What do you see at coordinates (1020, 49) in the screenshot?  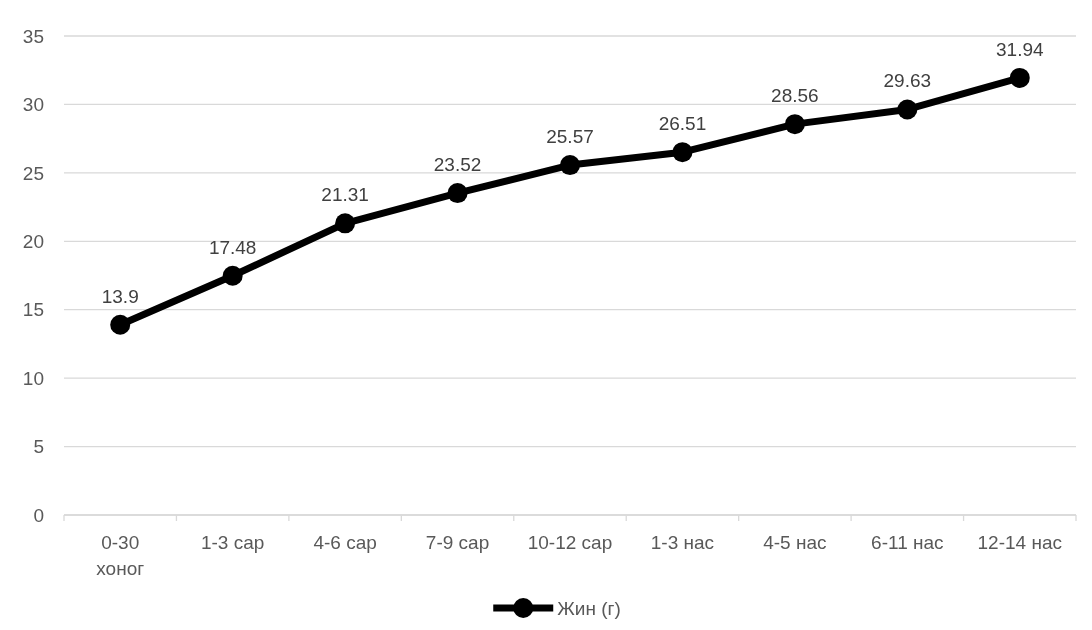 I see `data-label: 31.94` at bounding box center [1020, 49].